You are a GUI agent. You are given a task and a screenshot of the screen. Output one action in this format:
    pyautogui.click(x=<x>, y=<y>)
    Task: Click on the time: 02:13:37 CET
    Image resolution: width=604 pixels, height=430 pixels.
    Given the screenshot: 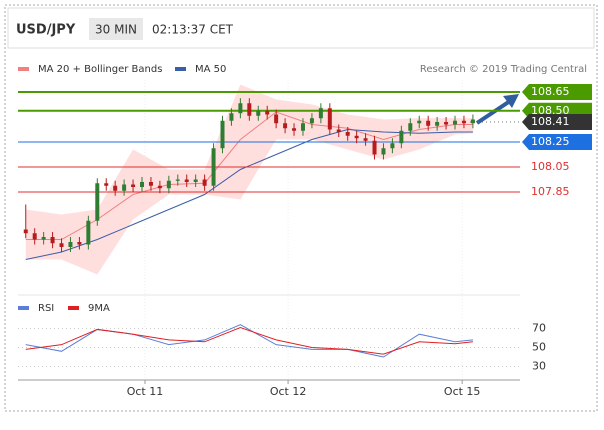 What is the action you would take?
    pyautogui.click(x=193, y=30)
    